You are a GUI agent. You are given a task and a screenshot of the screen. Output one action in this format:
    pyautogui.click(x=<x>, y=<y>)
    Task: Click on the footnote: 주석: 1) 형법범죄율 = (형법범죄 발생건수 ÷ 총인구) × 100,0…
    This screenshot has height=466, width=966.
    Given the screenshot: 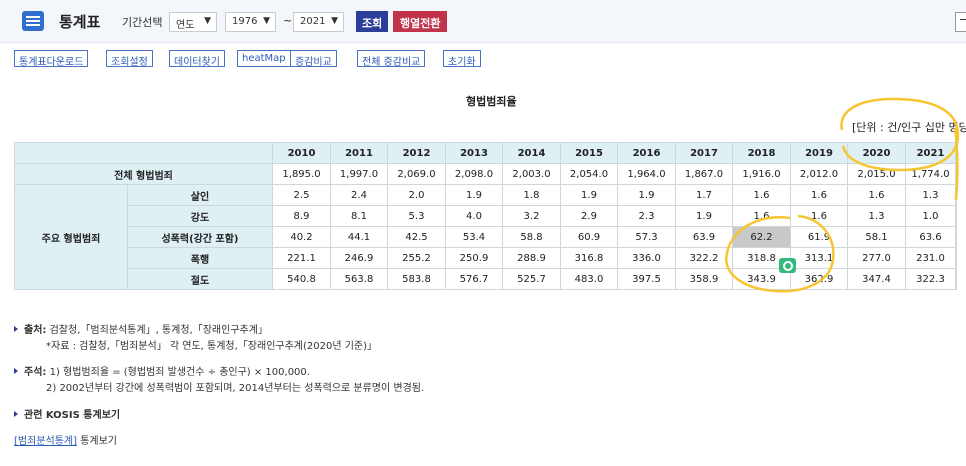 What is the action you would take?
    pyautogui.click(x=162, y=370)
    